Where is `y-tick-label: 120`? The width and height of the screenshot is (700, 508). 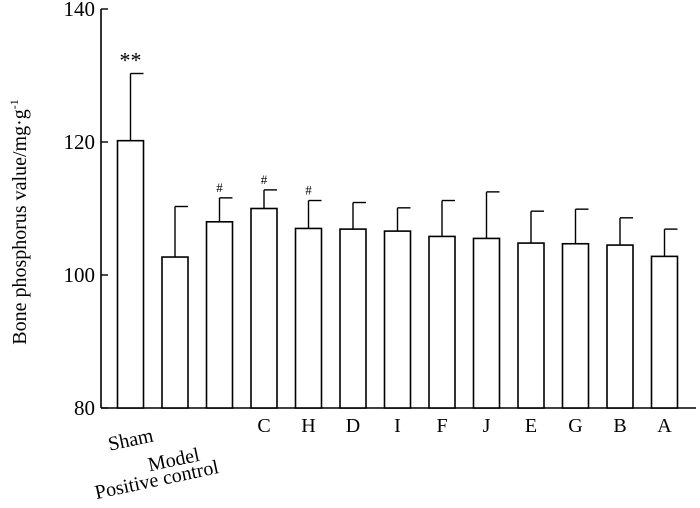 y-tick-label: 120 is located at coordinates (80, 142).